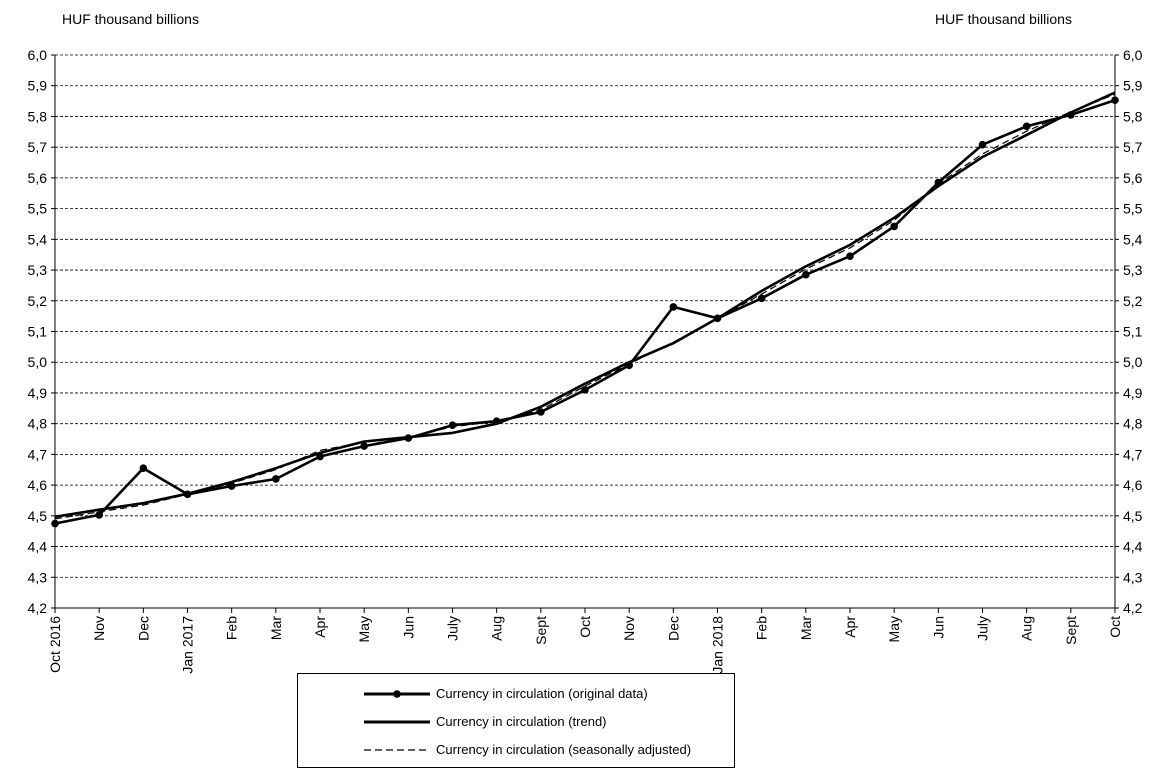 The height and width of the screenshot is (768, 1171). Describe the element at coordinates (1133, 147) in the screenshot. I see `y-tick-label-right: 5,7` at that location.